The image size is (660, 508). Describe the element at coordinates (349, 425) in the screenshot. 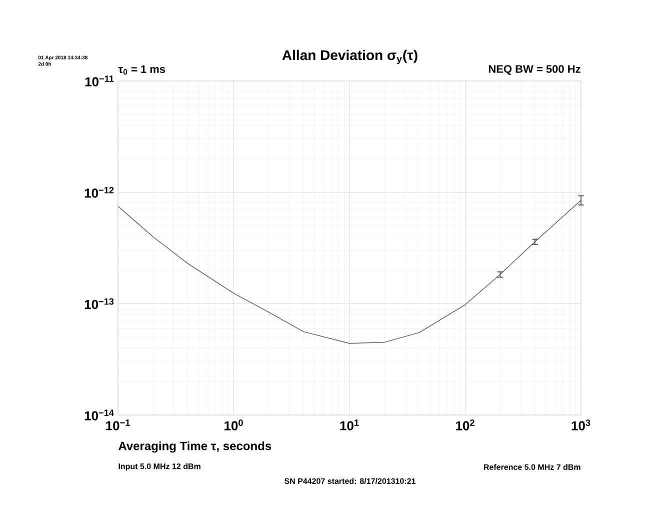

I see `x-tick-label: 10$^{1}$` at that location.